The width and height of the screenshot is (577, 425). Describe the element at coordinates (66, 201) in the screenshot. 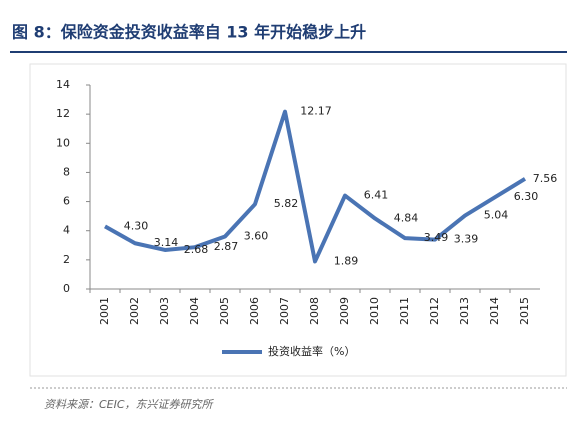

I see `y-tick-label: 6` at that location.